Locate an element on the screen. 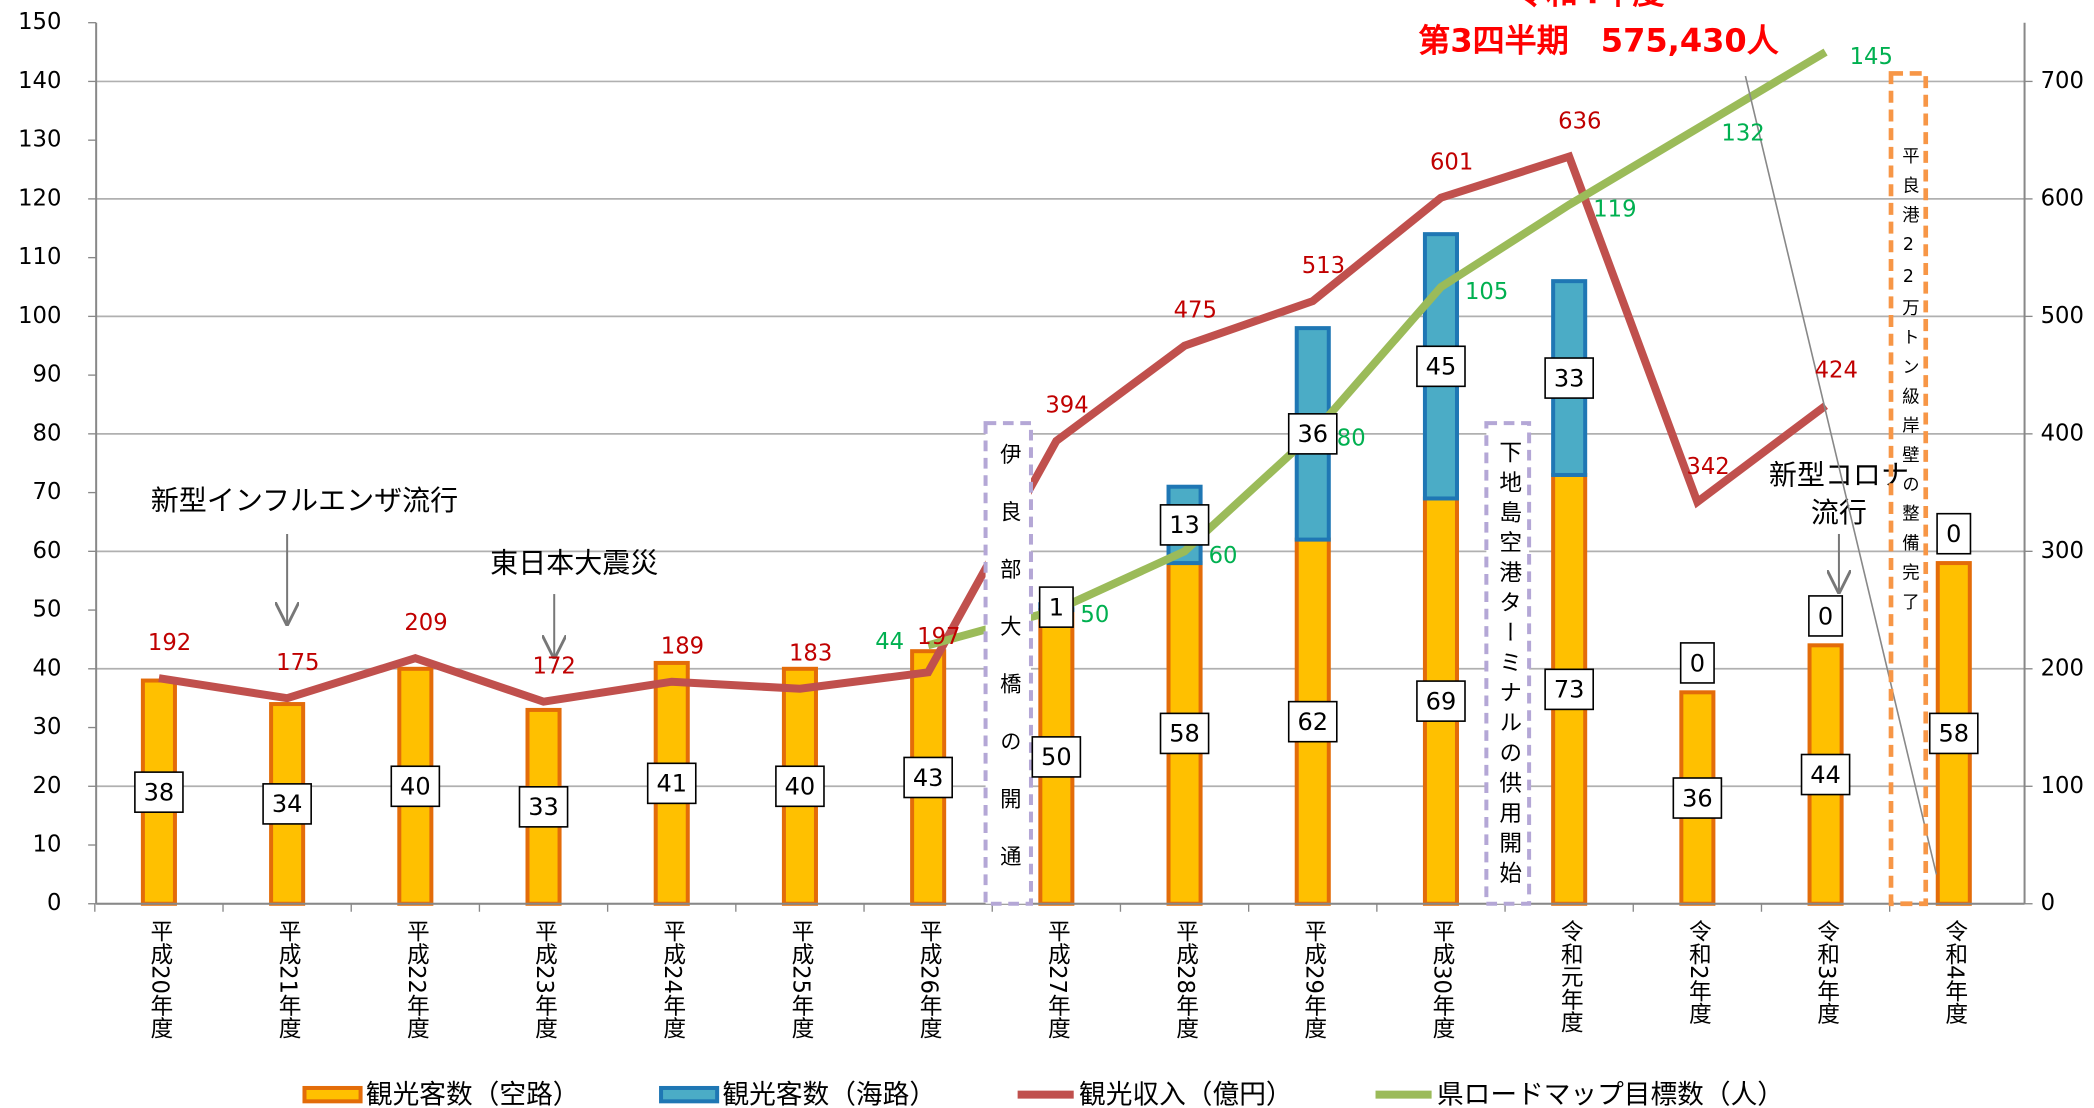 The image size is (2094, 1108). data-label: 80 is located at coordinates (1351, 439).